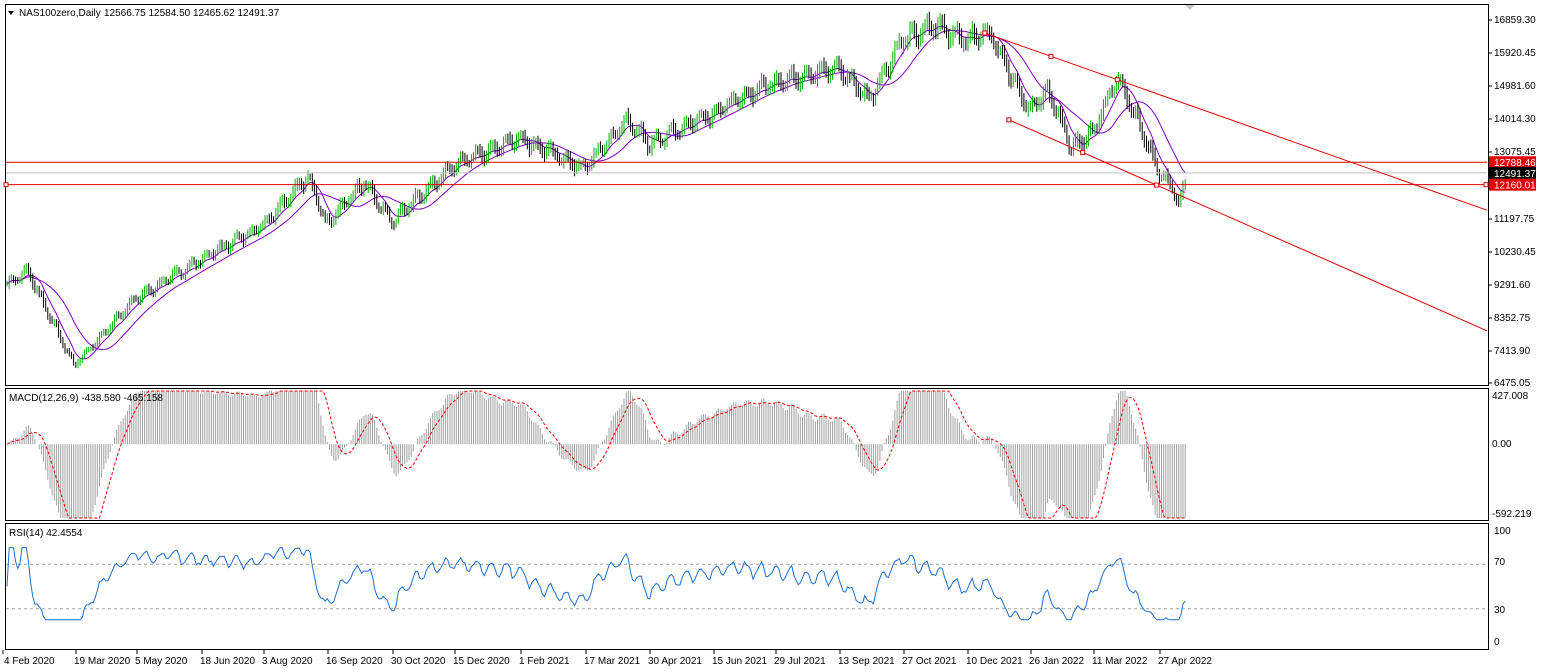  What do you see at coordinates (227, 661) in the screenshot?
I see `time-tick-label: 18 Jun 2020` at bounding box center [227, 661].